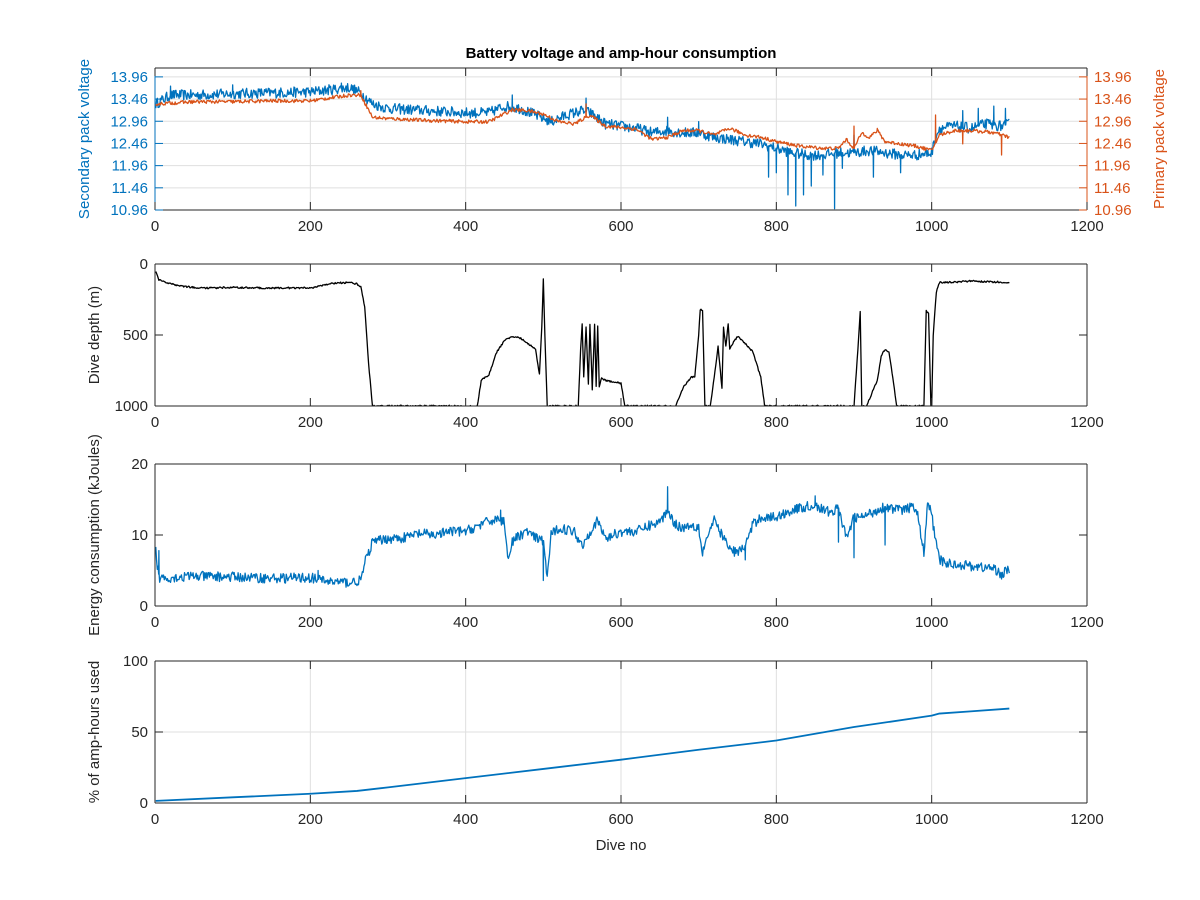 The height and width of the screenshot is (900, 1200). Describe the element at coordinates (94, 732) in the screenshot. I see `y-axis-label: % of amp-hours used` at that location.